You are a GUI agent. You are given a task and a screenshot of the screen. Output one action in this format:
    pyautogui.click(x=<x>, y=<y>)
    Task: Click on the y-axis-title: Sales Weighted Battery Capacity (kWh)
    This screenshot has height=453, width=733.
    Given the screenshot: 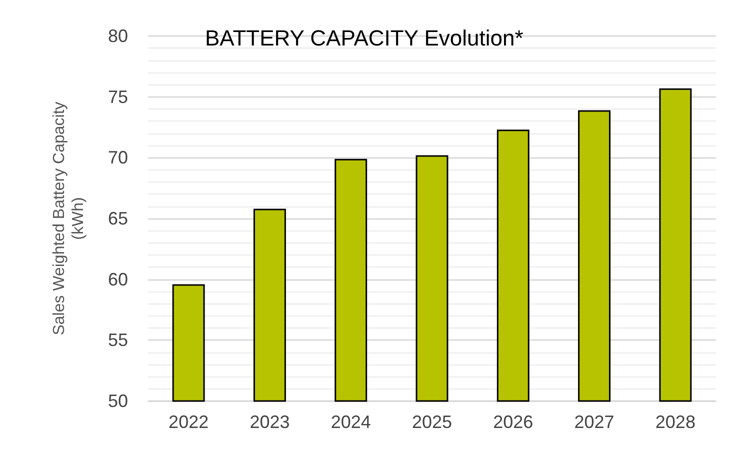 What is the action you would take?
    pyautogui.click(x=69, y=219)
    